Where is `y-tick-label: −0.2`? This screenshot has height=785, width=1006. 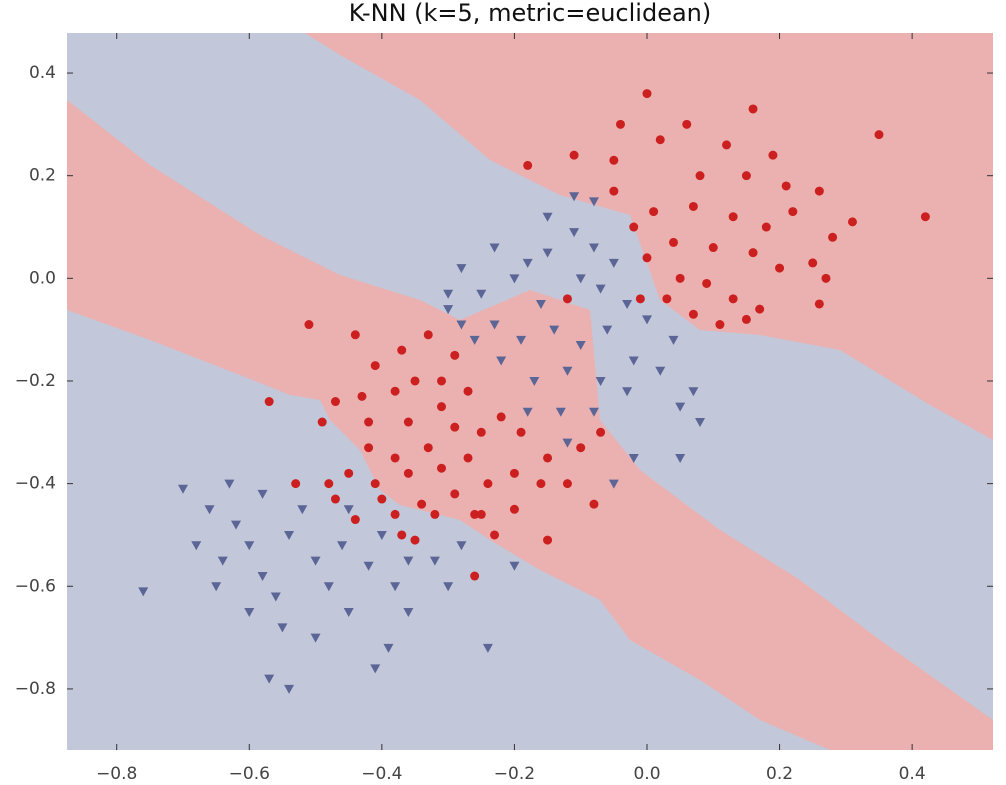
y-tick-label: −0.2 is located at coordinates (35, 381).